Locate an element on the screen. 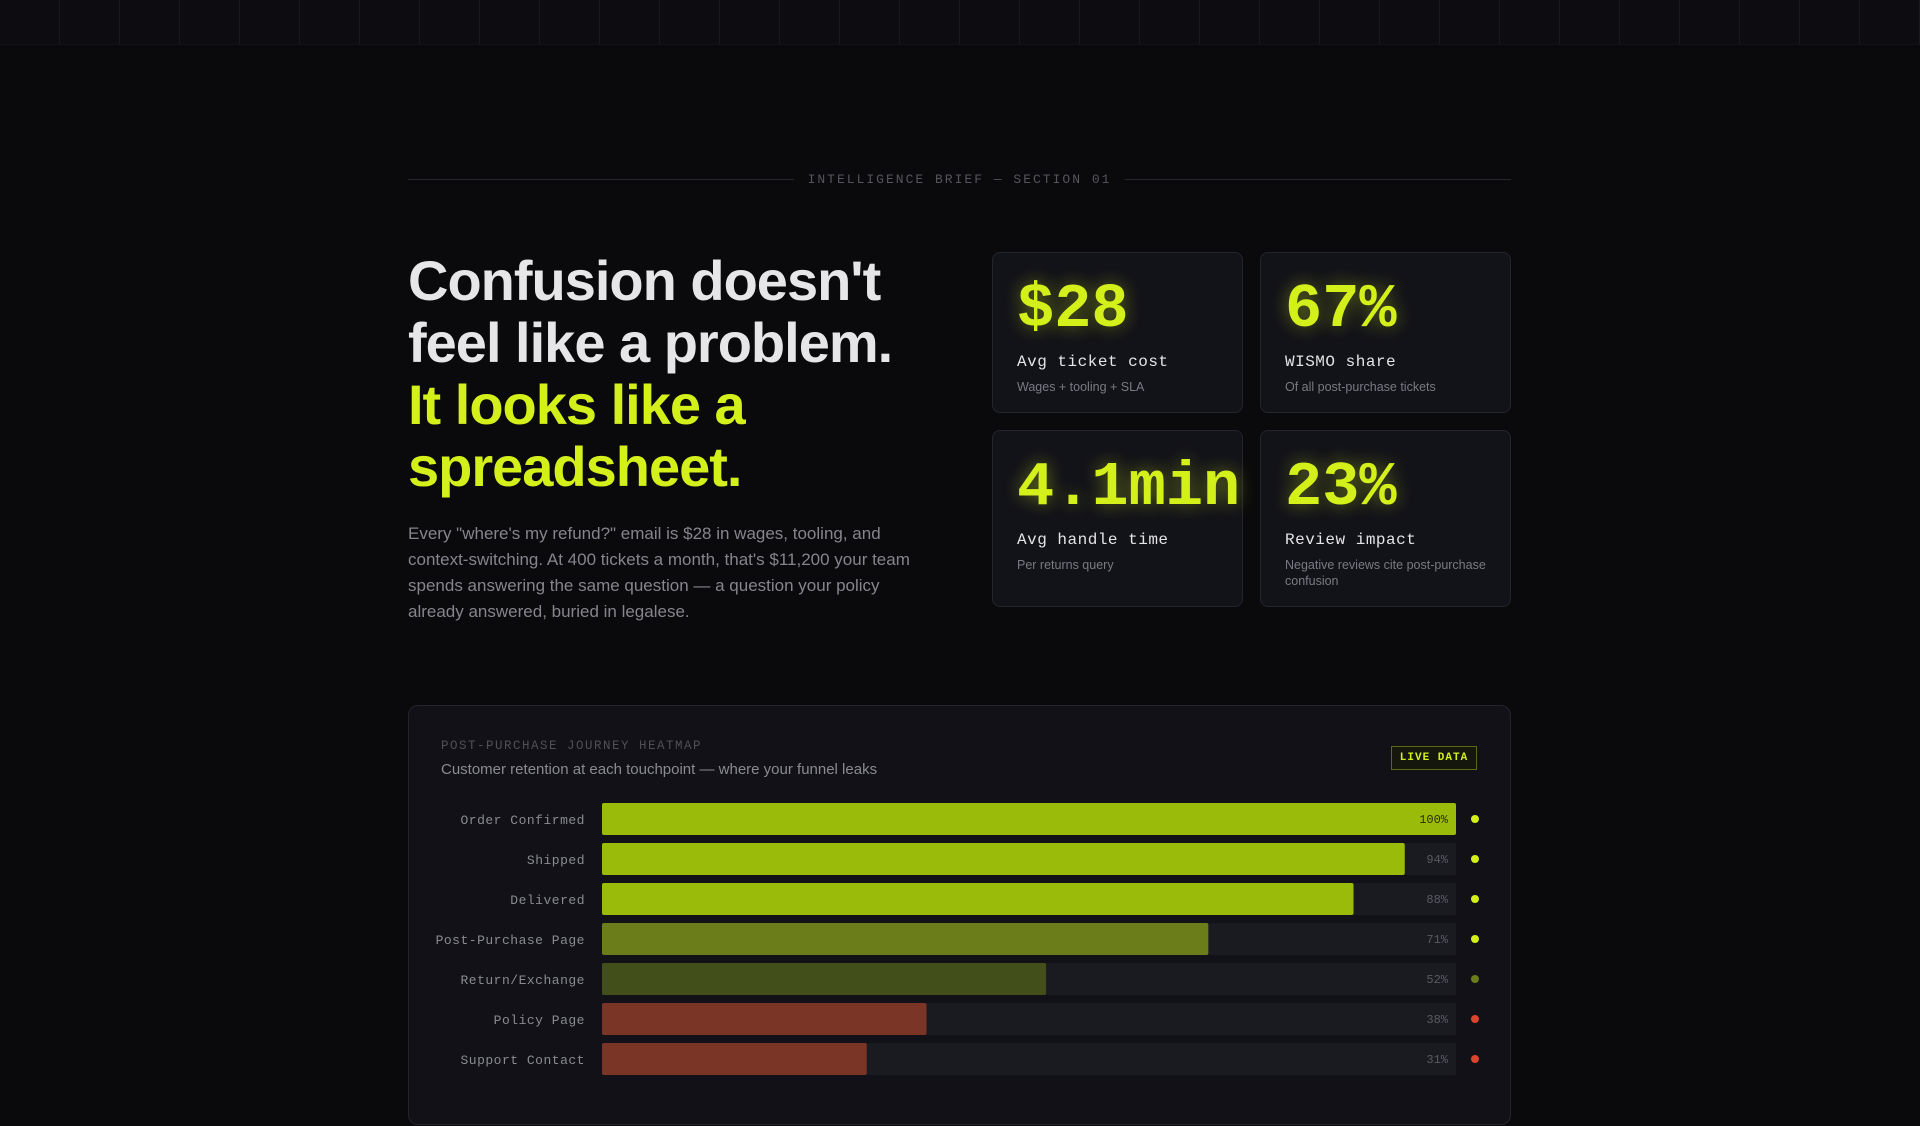 Image resolution: width=1920 pixels, height=1126 pixels. stat-card: $28 Avg ticket cost Wages + tooling + SLA is located at coordinates (1117, 332).